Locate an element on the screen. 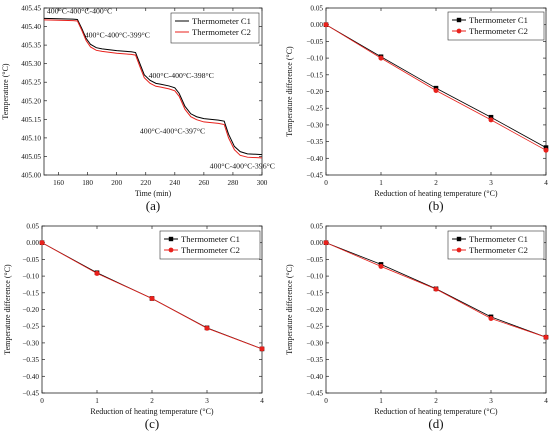 The image size is (550, 436). legend-box is located at coordinates (210, 245).